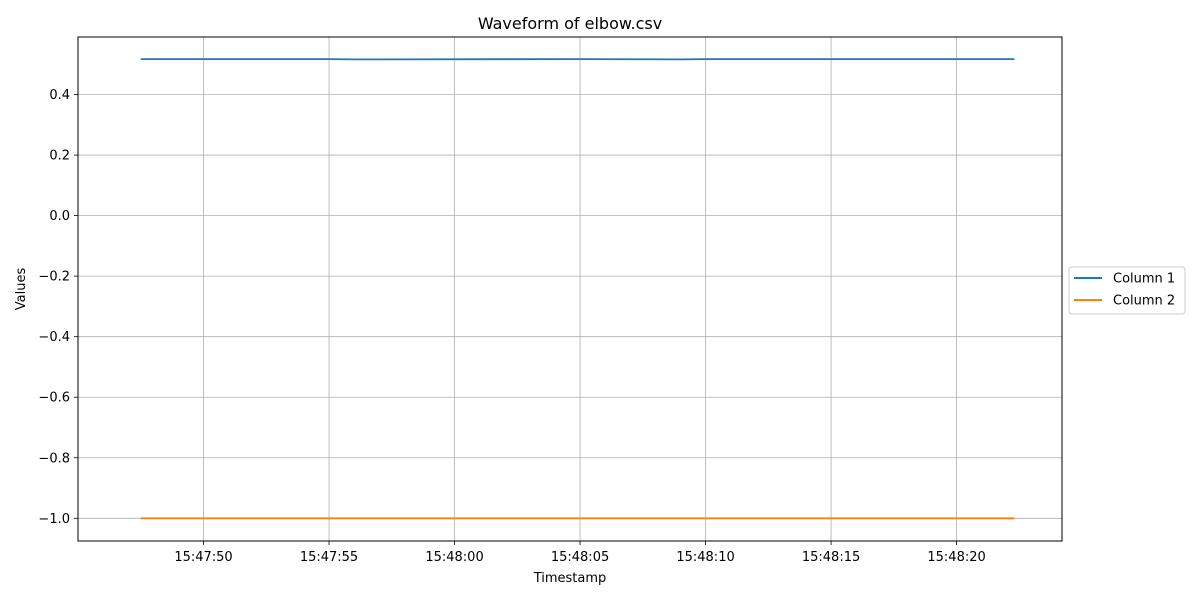 This screenshot has height=600, width=1200. I want to click on x-tick-label: 15:48:15, so click(831, 557).